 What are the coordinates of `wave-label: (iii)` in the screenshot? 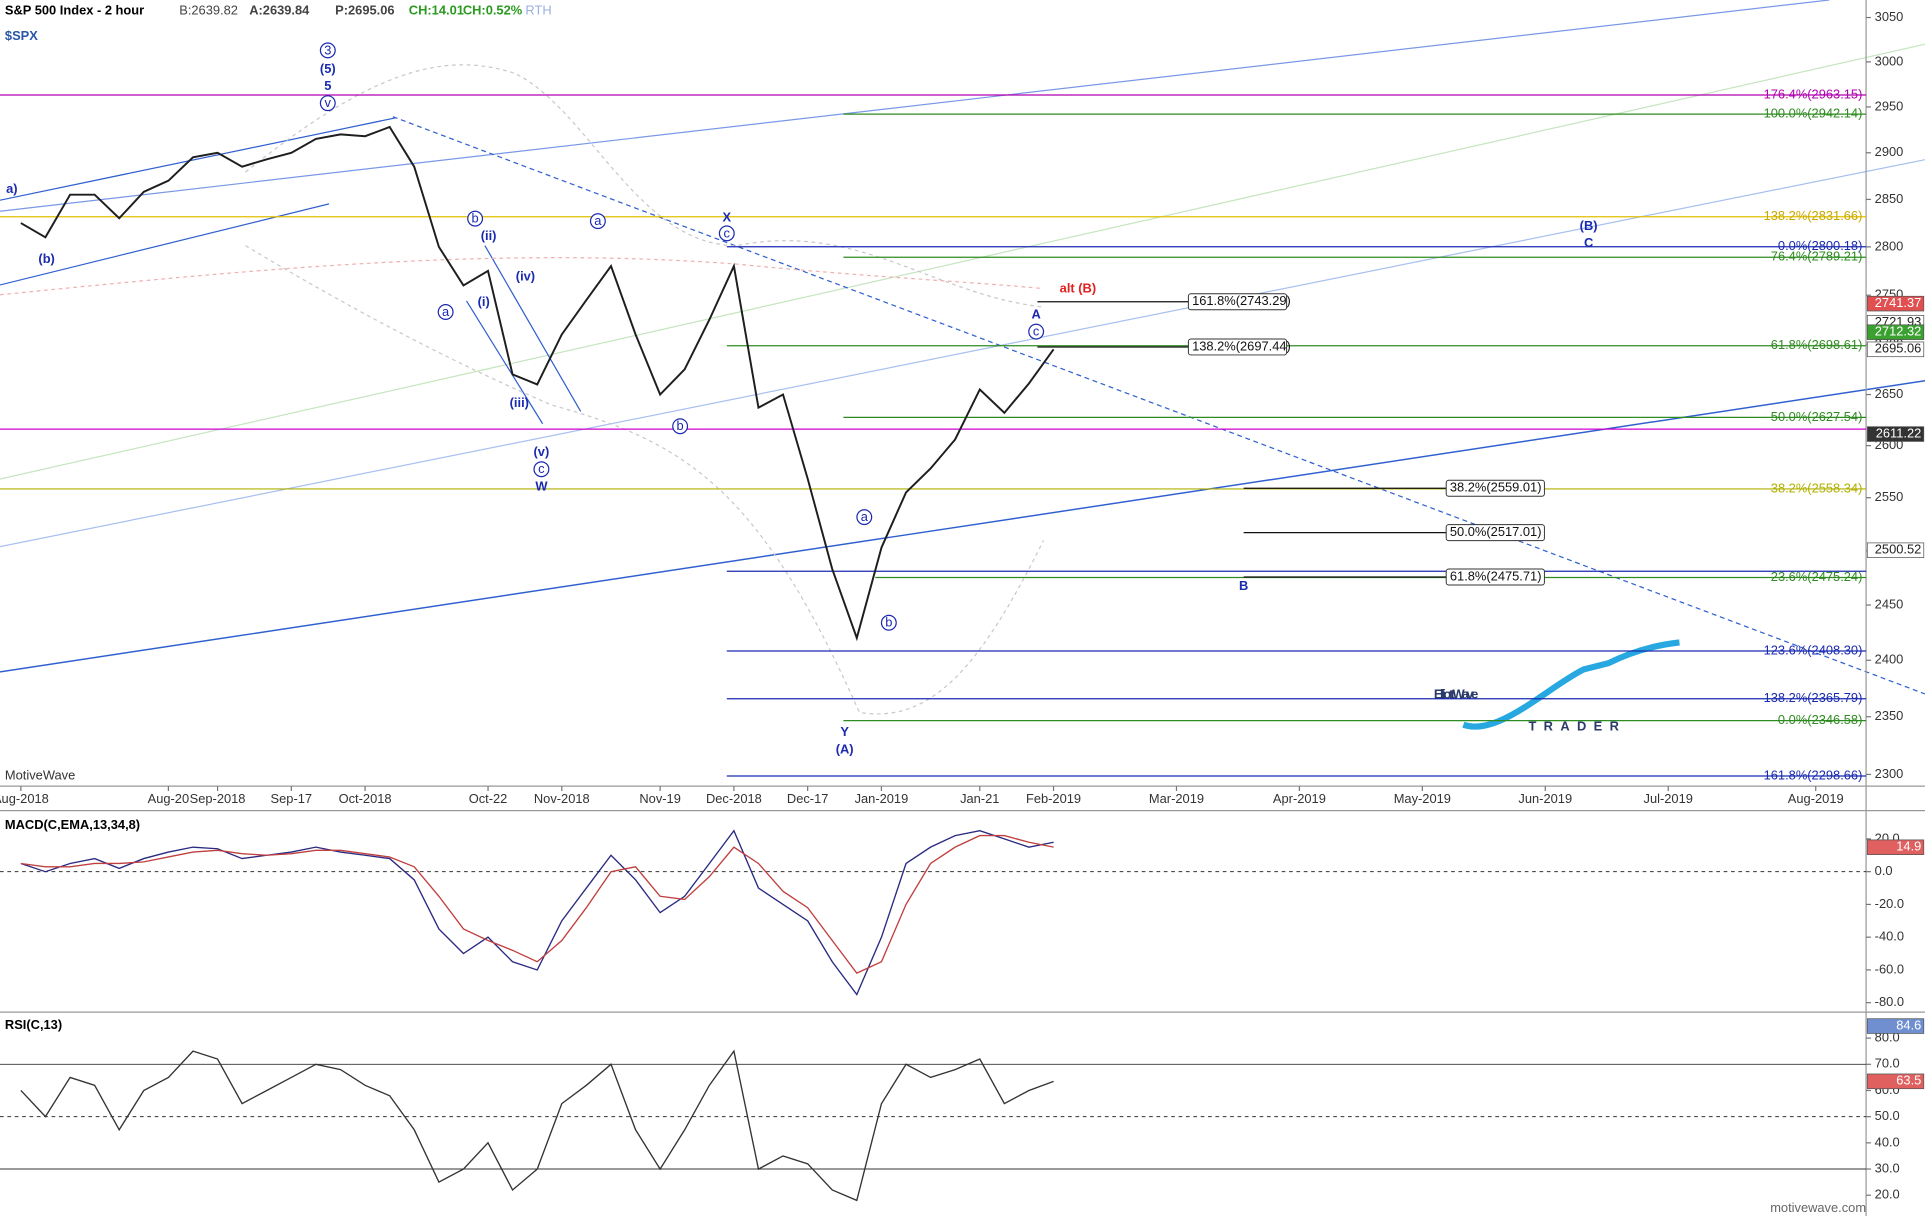 It's located at (519, 402).